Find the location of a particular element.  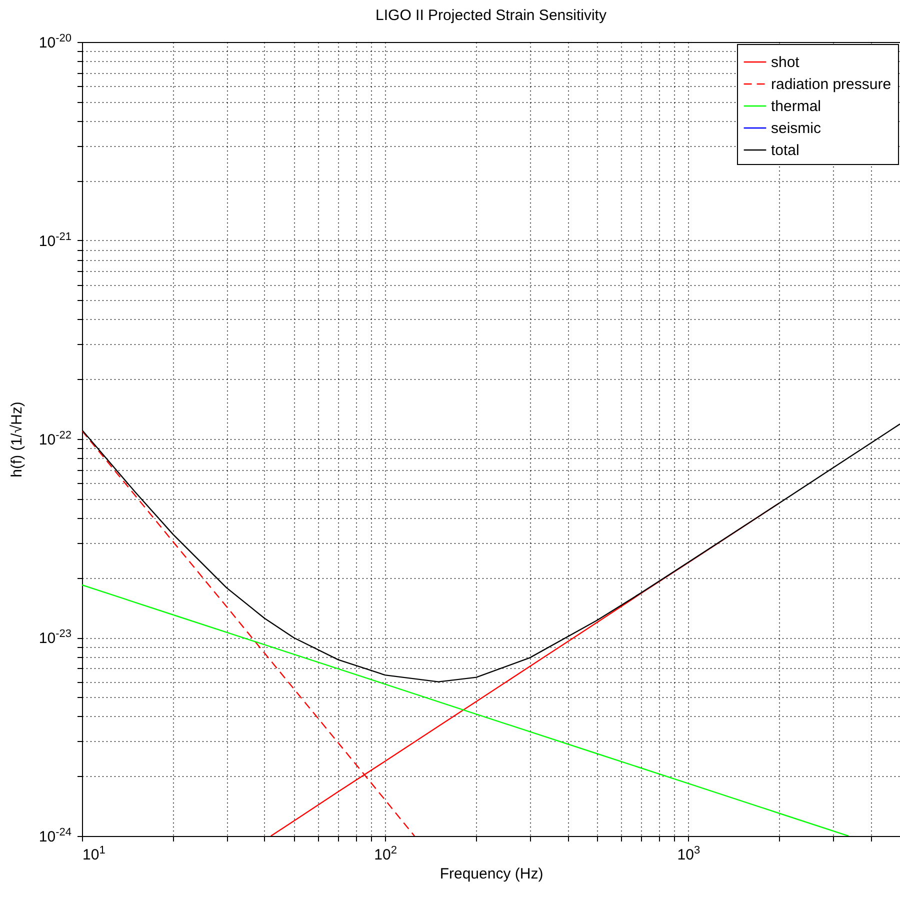

legend-label: total is located at coordinates (785, 150).